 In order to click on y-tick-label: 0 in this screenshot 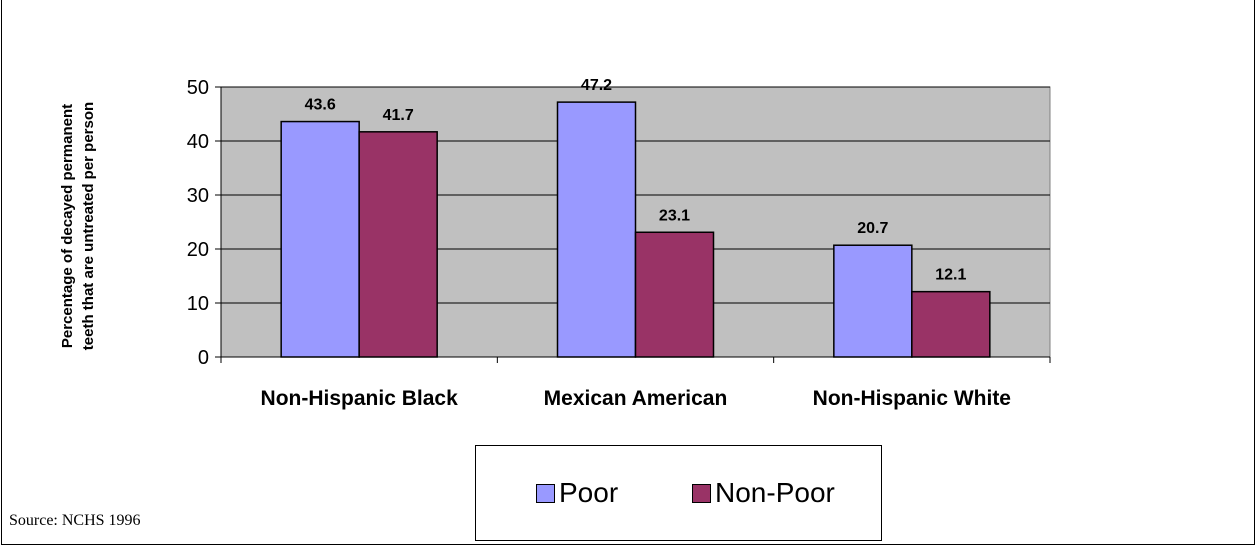, I will do `click(203, 358)`.